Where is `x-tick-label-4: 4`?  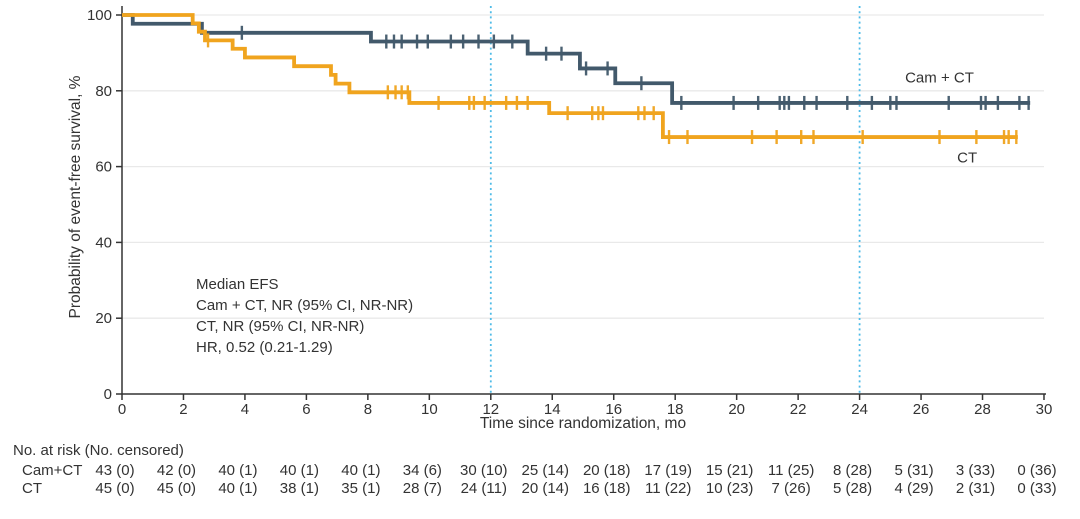
x-tick-label-4: 4 is located at coordinates (245, 409).